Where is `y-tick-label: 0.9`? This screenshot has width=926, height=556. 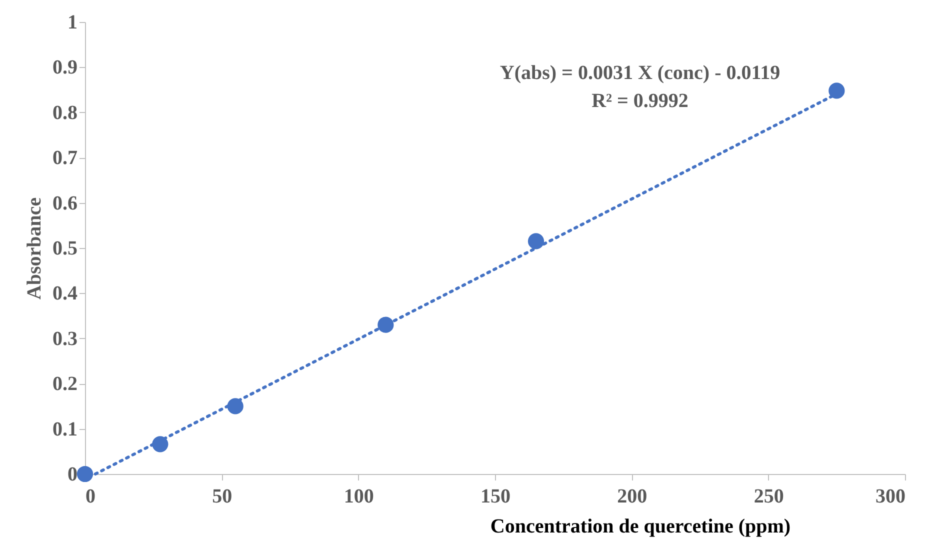 y-tick-label: 0.9 is located at coordinates (65, 67).